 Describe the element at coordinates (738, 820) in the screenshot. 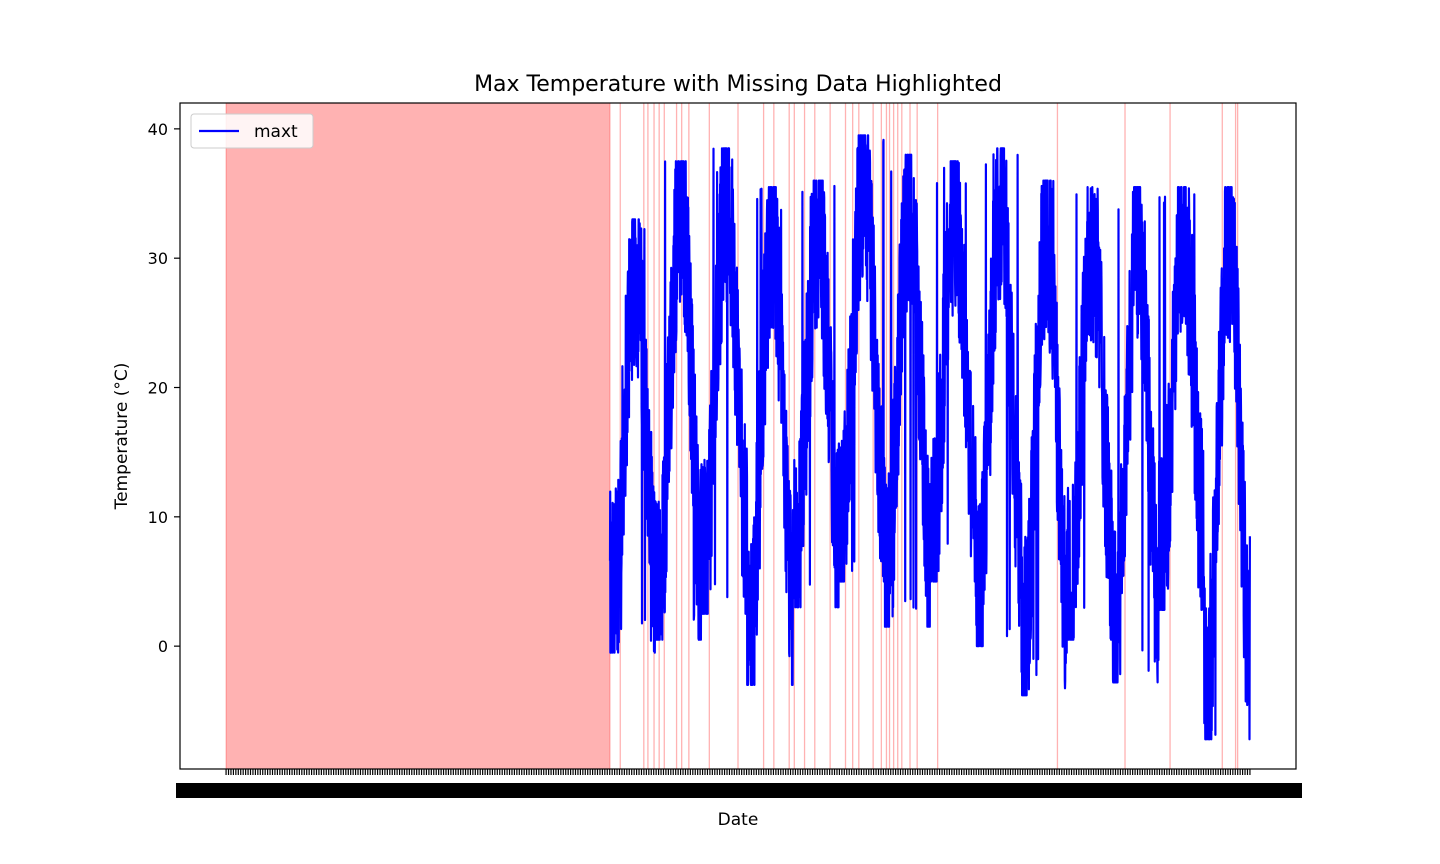

I see `x-axis-label: Date` at that location.